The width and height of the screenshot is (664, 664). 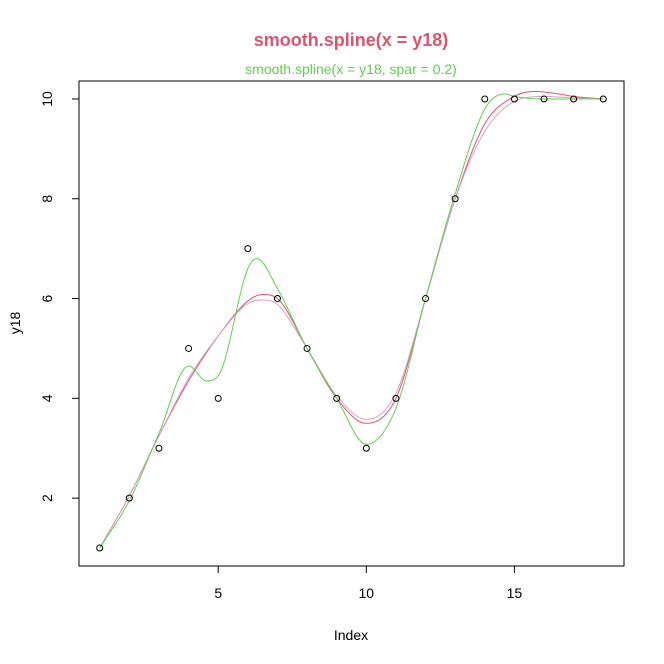 I want to click on x-axis: 5 10 15, so click(x=368, y=583).